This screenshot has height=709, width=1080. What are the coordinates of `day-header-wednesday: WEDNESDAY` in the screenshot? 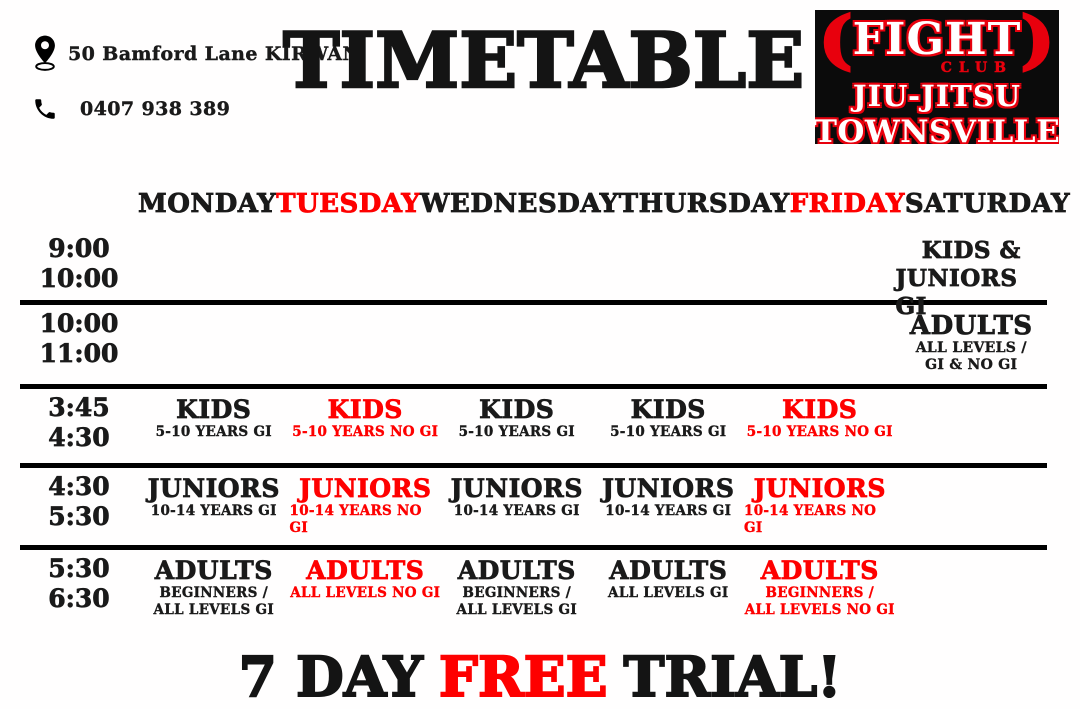 It's located at (519, 204).